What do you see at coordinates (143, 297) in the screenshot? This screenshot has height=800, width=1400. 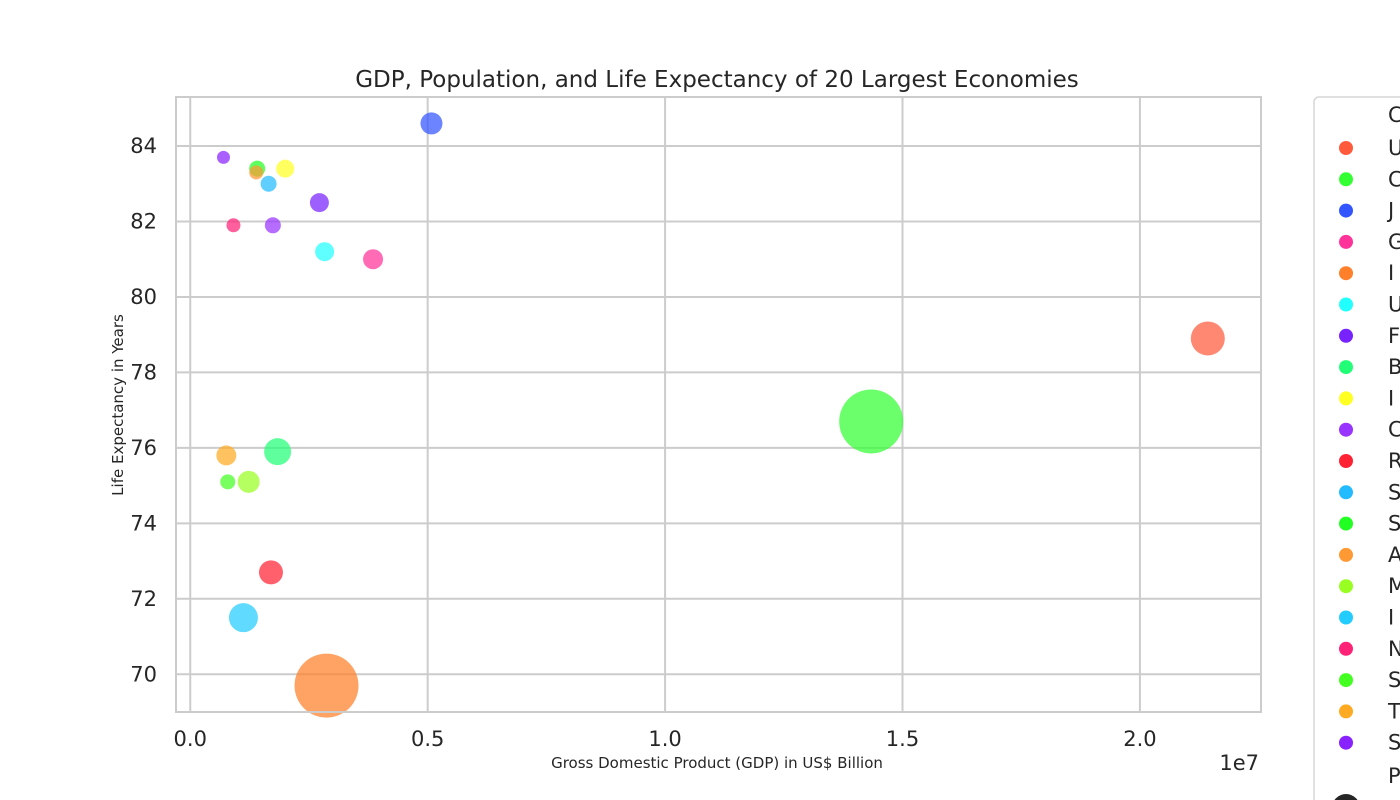 I see `y-tick-label: 80` at bounding box center [143, 297].